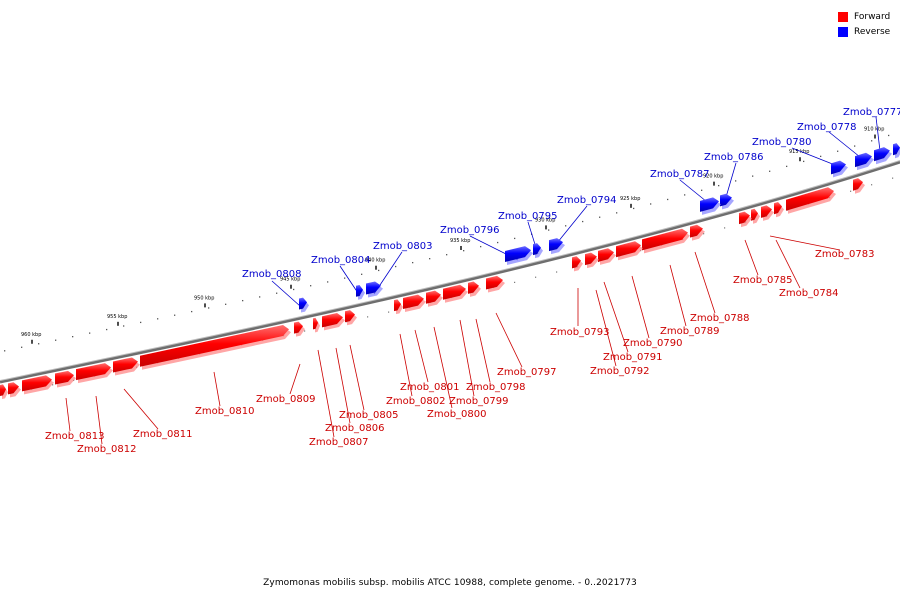 The height and width of the screenshot is (600, 900). I want to click on gene-arrow-0792-body, so click(591, 259).